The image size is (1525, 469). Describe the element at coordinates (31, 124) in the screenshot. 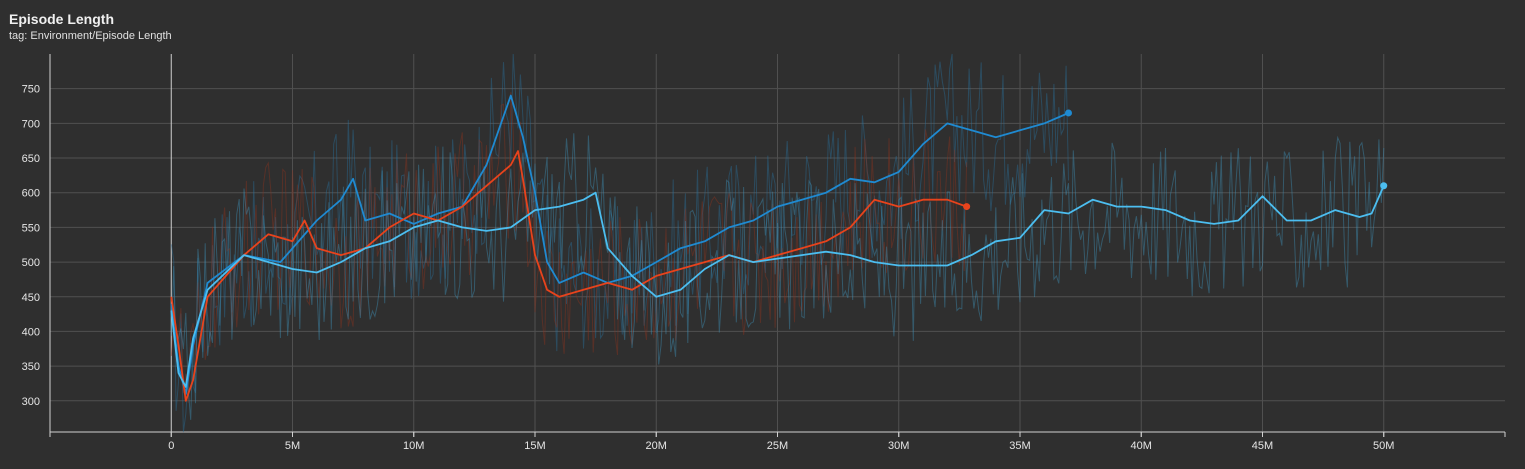

I see `y-tick-label: 700` at that location.